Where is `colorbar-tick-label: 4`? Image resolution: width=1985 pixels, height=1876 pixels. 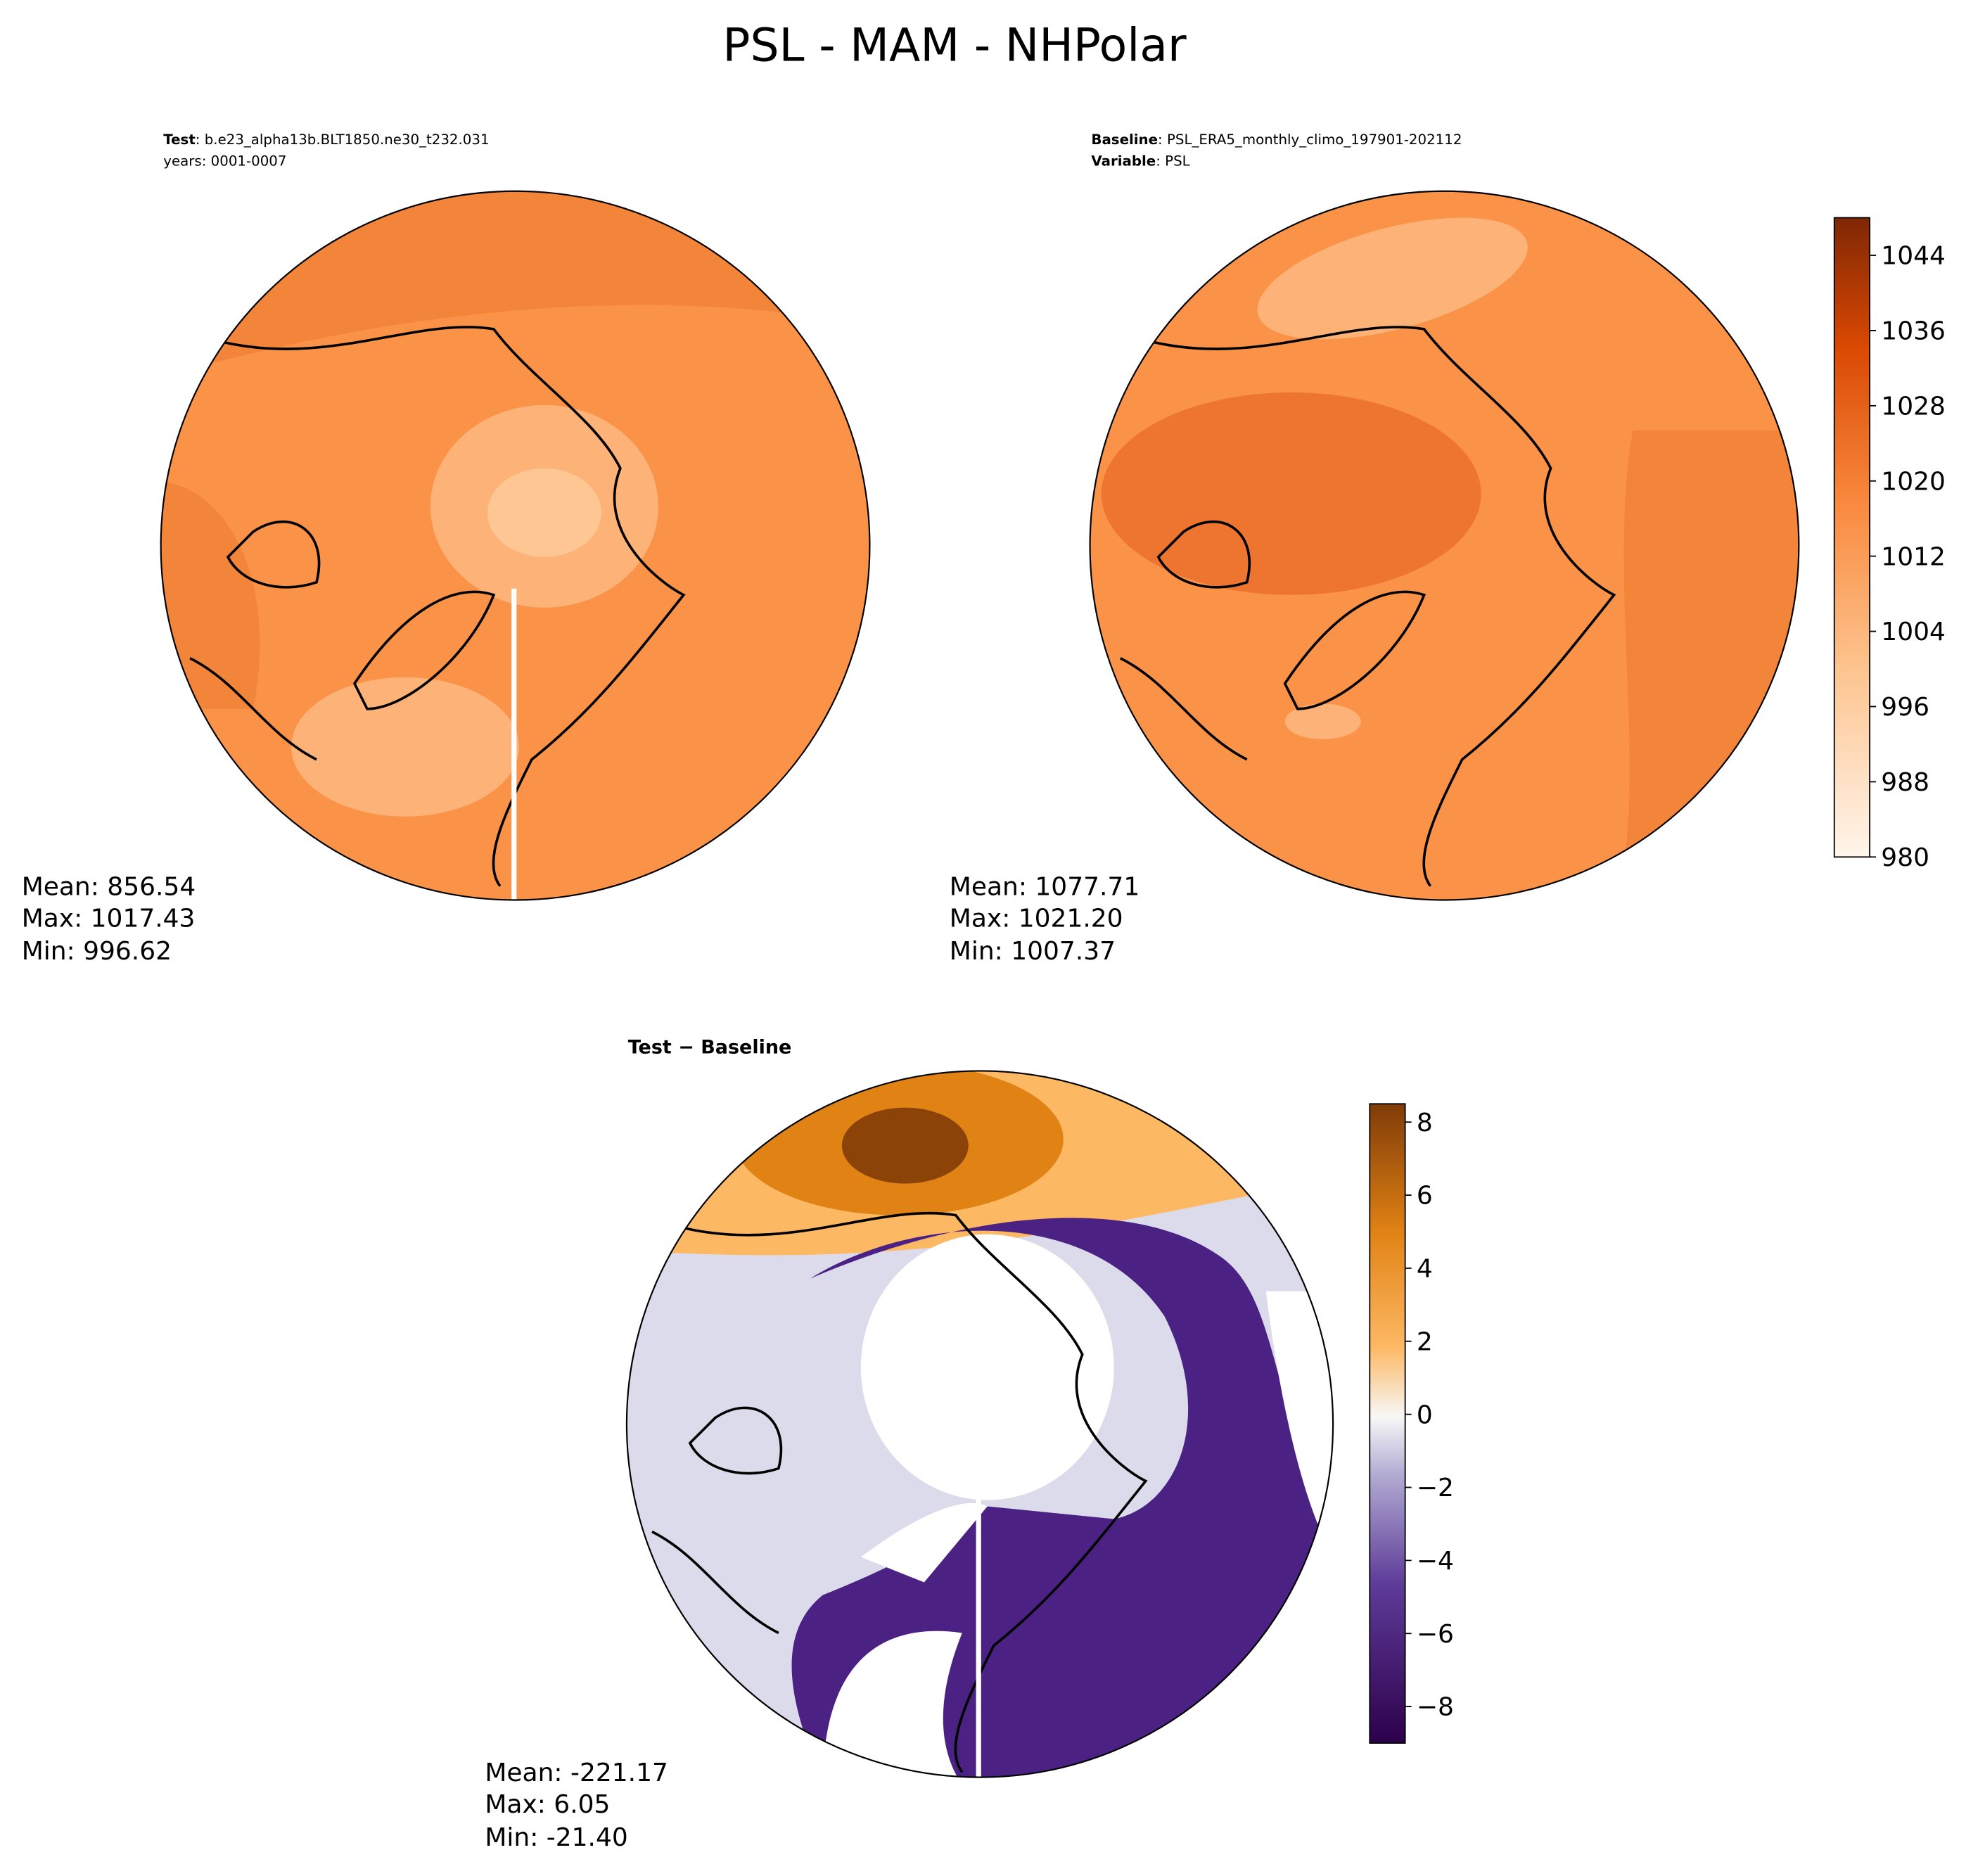
colorbar-tick-label: 4 is located at coordinates (1425, 1269).